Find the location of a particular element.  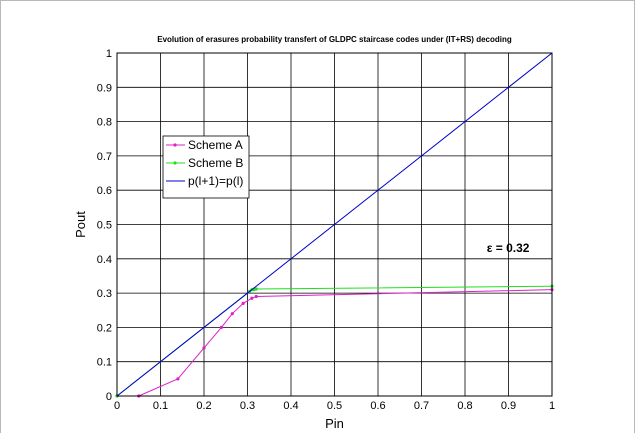

x-tick-label: 0.7 is located at coordinates (421, 406).